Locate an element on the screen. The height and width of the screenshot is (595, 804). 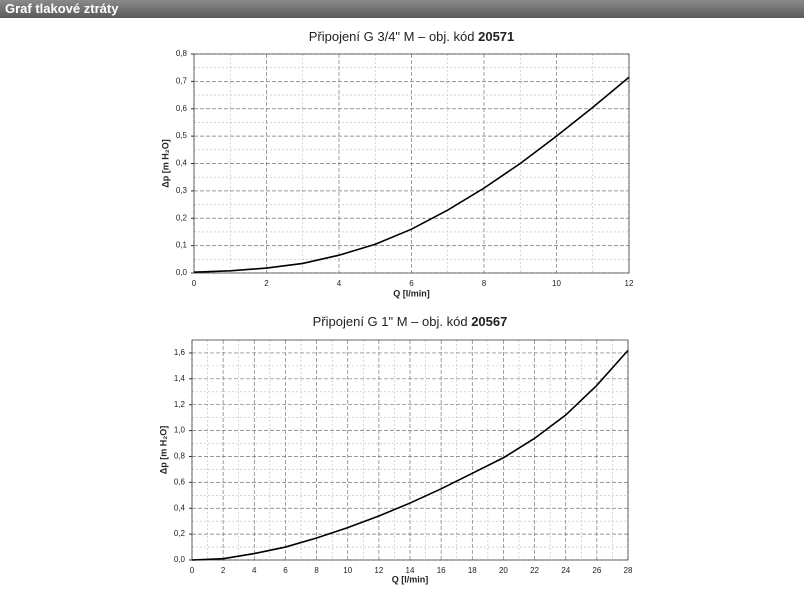
title-text: Připojení G 1" M – obj. kód is located at coordinates (390, 321).